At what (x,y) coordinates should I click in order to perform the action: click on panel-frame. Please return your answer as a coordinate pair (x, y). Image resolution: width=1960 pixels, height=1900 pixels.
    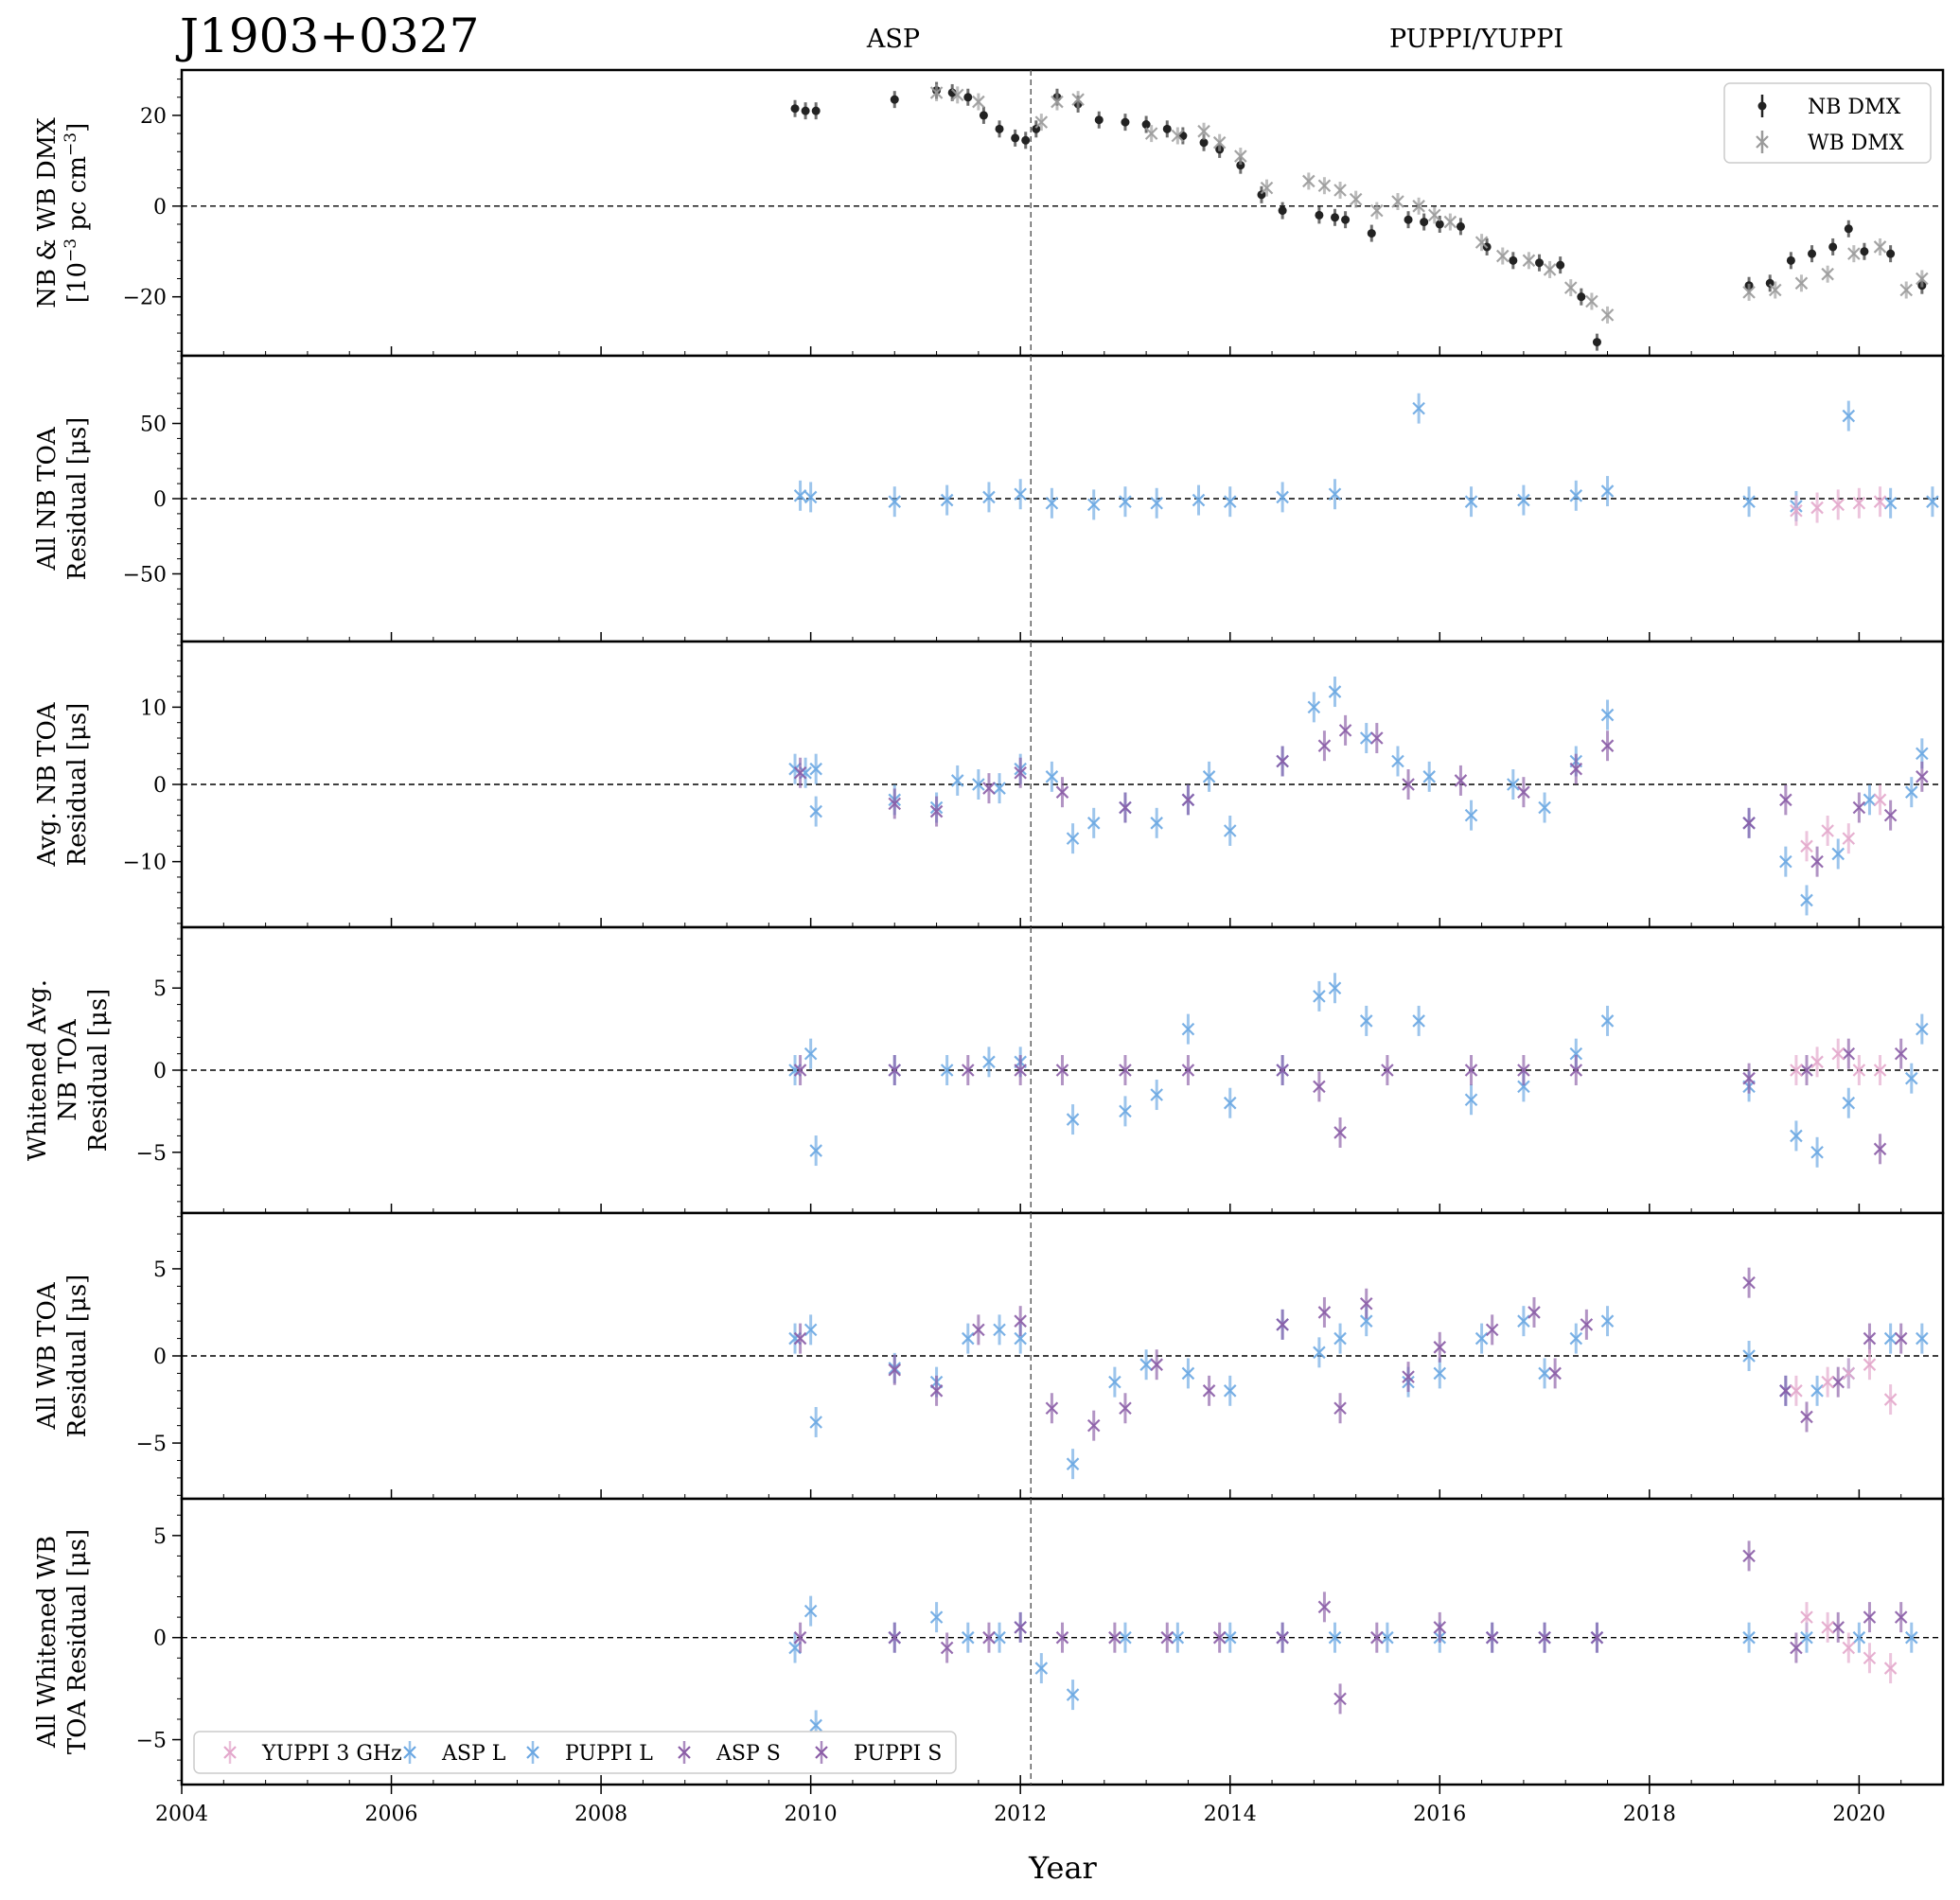
    Looking at the image, I should click on (1062, 213).